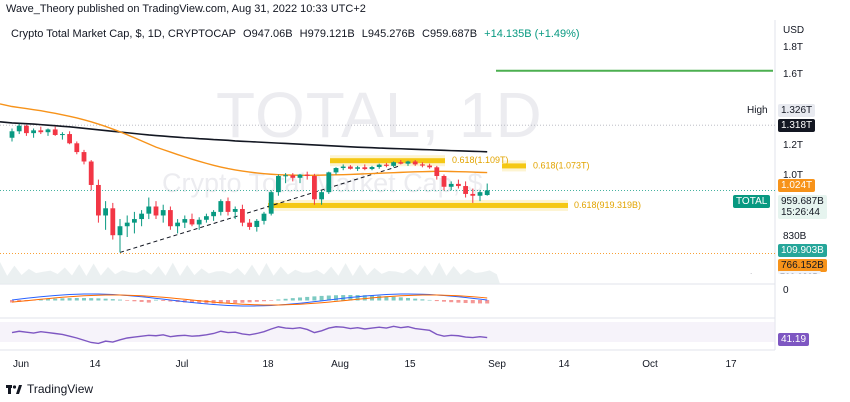 The height and width of the screenshot is (402, 850). I want to click on bar-countdown: 15:26:44, so click(800, 212).